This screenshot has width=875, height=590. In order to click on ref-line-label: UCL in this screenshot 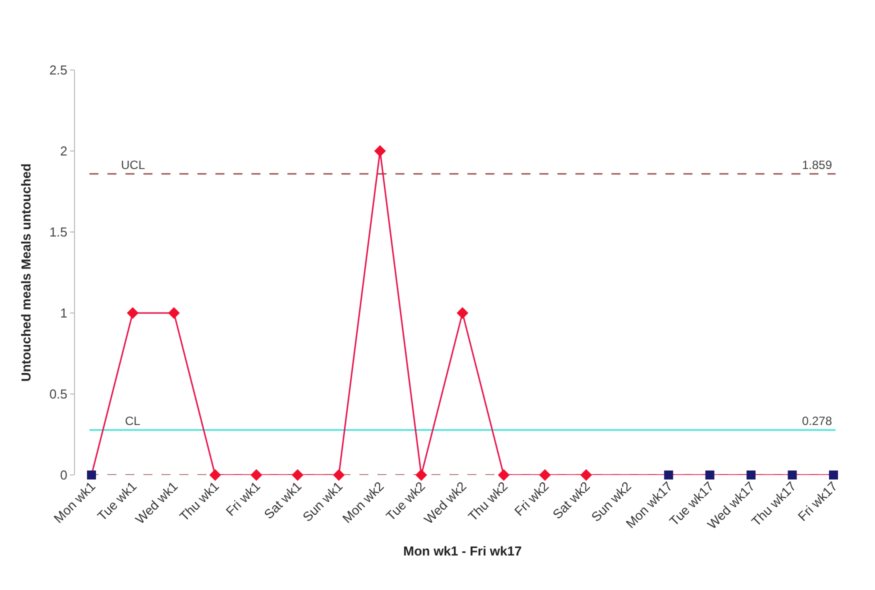, I will do `click(133, 165)`.